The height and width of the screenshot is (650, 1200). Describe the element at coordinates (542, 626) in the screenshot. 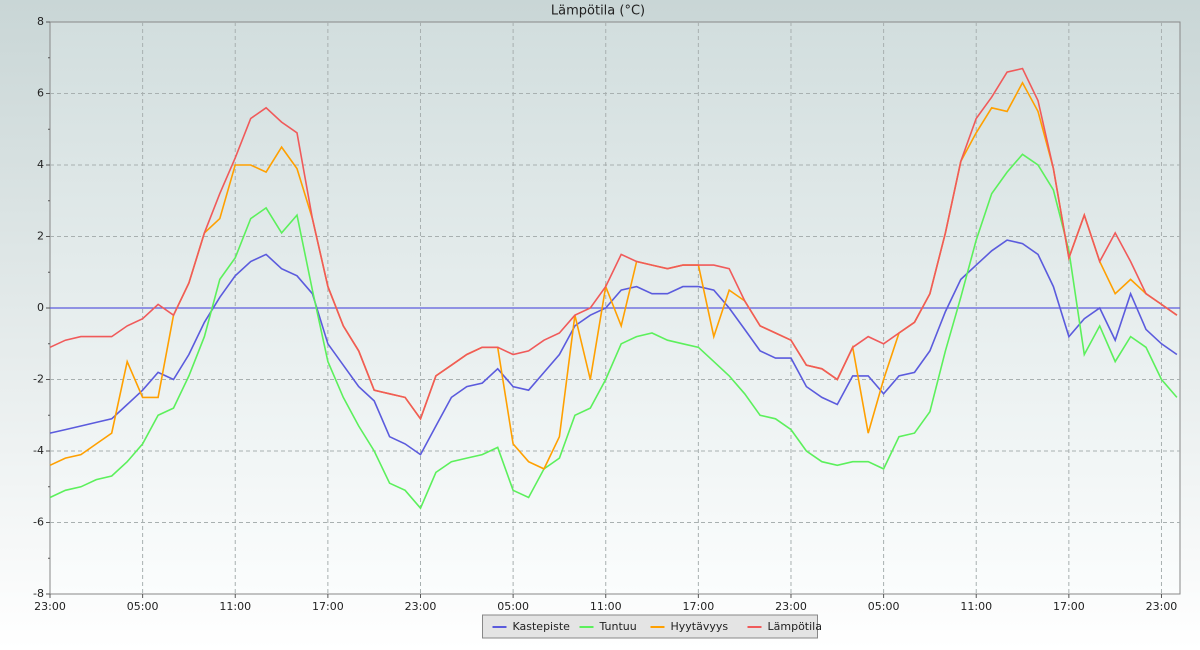

I see `legend-label: Kastepiste` at that location.